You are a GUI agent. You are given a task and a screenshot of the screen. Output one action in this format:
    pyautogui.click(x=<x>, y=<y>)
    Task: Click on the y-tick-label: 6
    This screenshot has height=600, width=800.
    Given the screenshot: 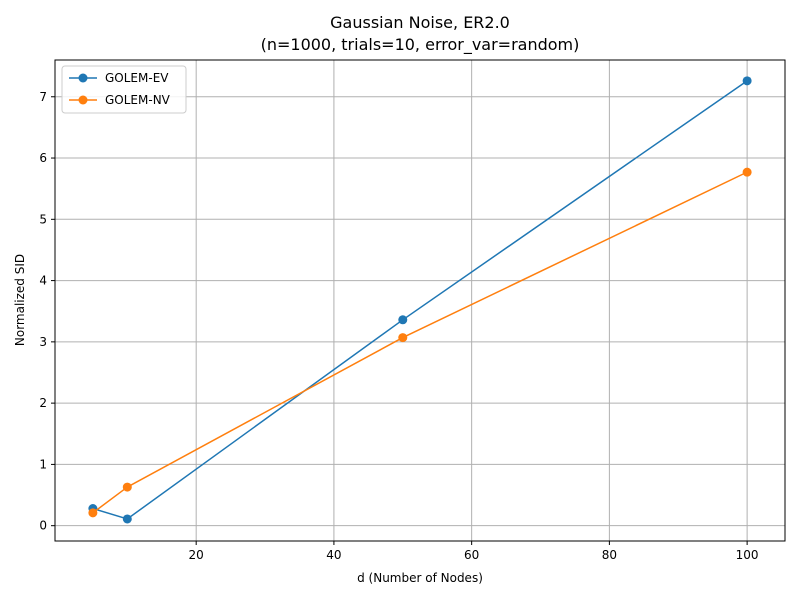 What is the action you would take?
    pyautogui.click(x=43, y=158)
    